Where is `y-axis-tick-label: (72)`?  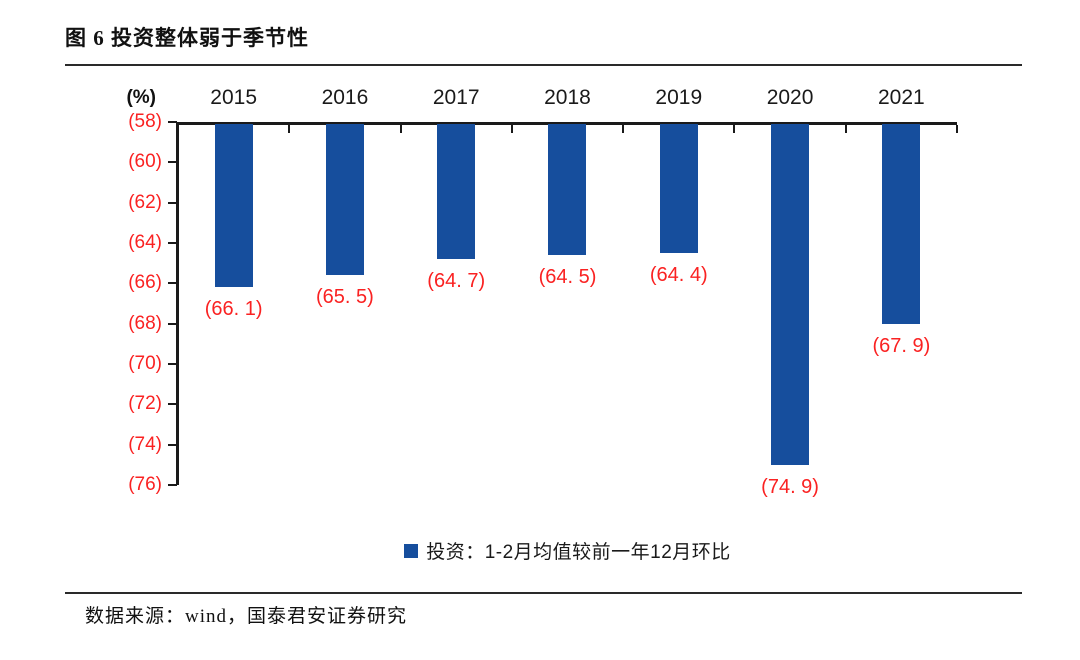 y-axis-tick-label: (72) is located at coordinates (145, 404).